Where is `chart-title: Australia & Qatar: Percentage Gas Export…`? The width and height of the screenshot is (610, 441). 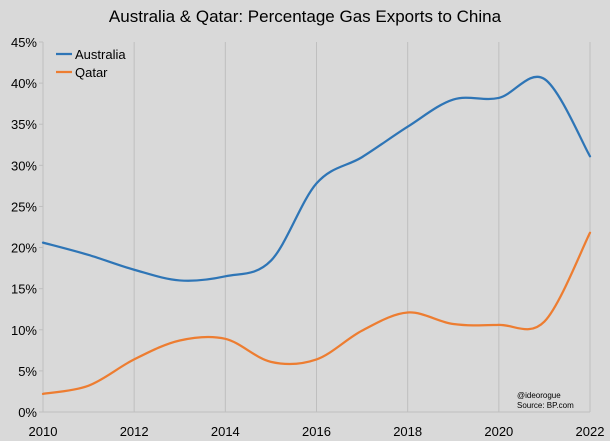
chart-title: Australia & Qatar: Percentage Gas Export… is located at coordinates (305, 16).